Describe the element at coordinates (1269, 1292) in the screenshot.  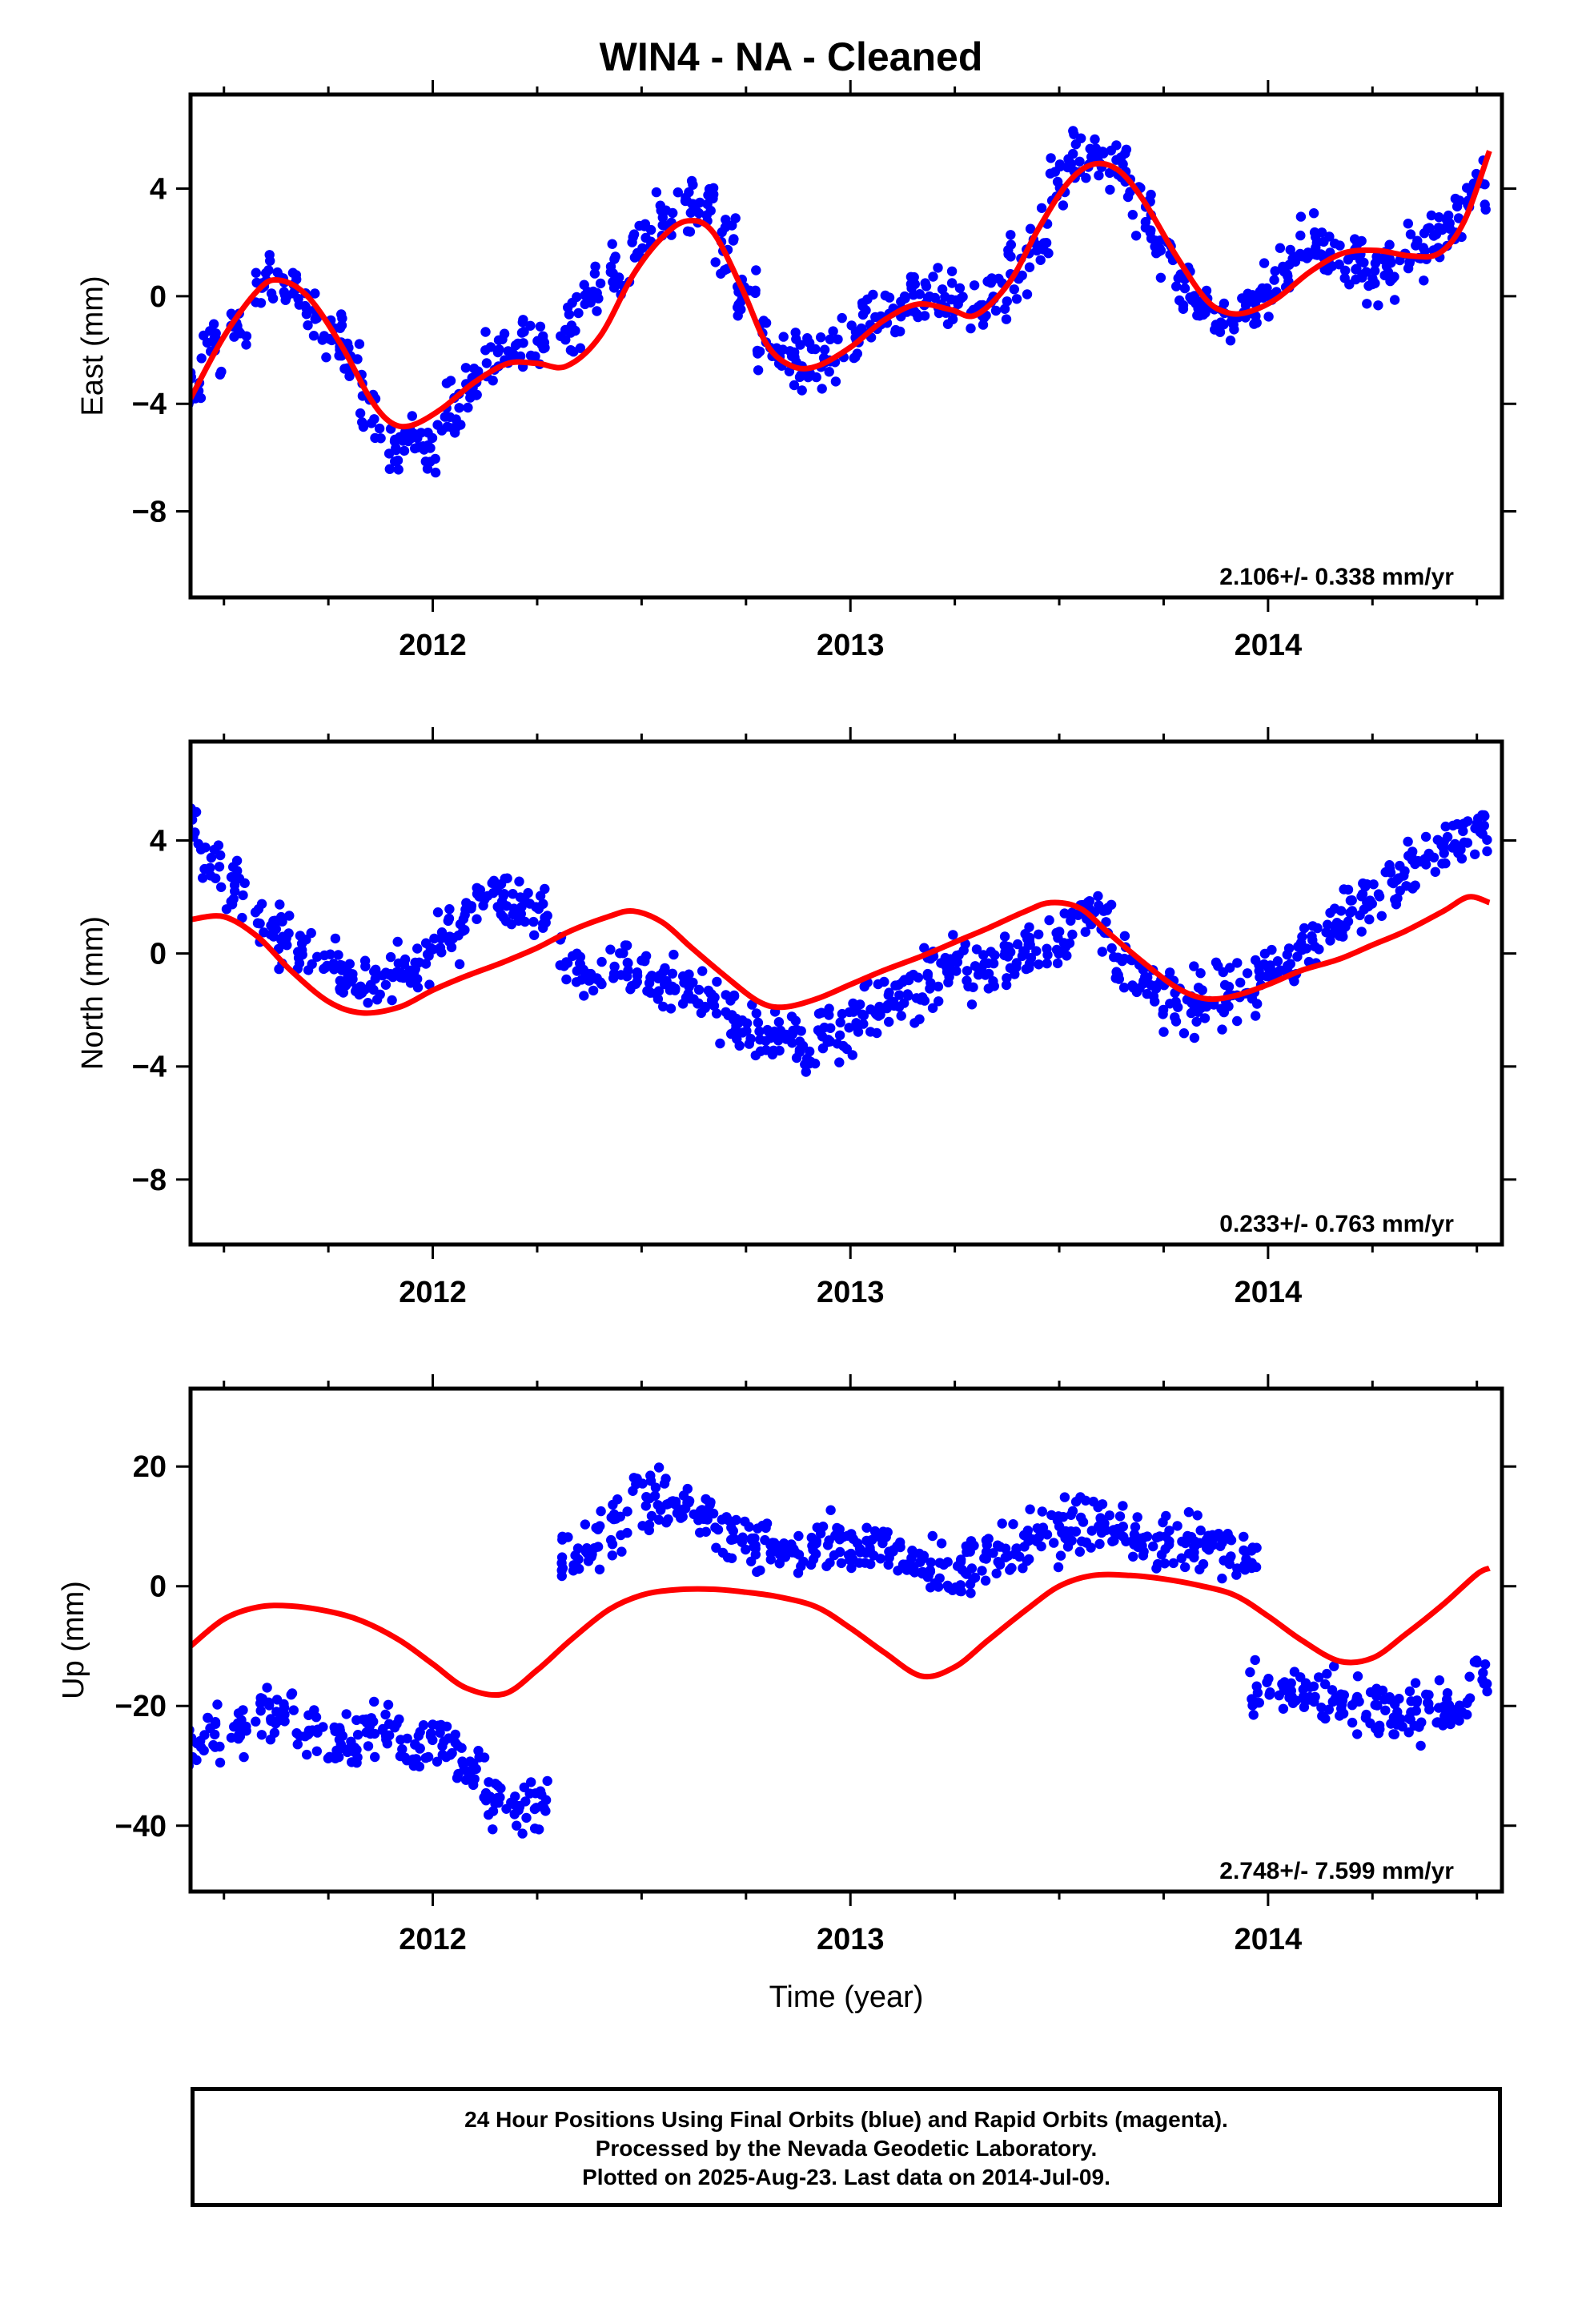
I see `x-tick-label: 2014` at that location.